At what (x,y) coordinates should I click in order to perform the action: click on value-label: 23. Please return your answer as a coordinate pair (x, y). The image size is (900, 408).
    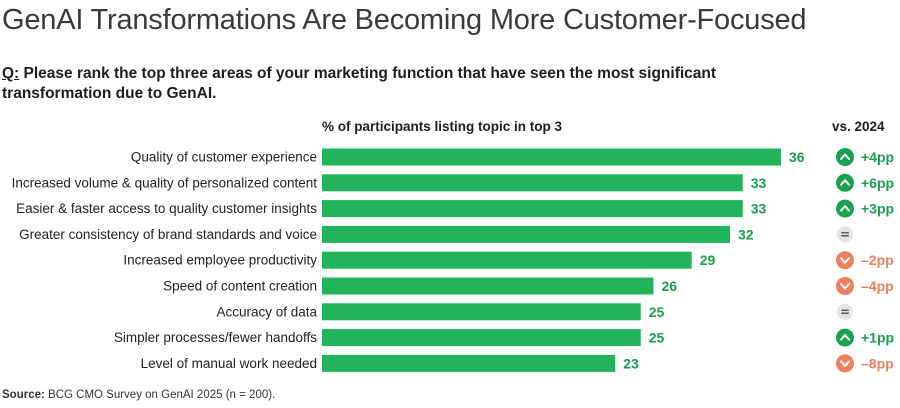
    Looking at the image, I should click on (631, 363).